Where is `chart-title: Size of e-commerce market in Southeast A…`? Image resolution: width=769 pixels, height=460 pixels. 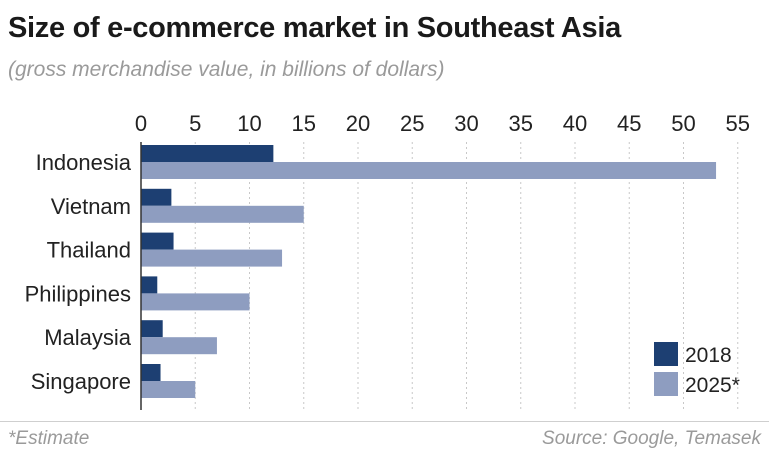
chart-title: Size of e-commerce market in Southeast A… is located at coordinates (314, 28).